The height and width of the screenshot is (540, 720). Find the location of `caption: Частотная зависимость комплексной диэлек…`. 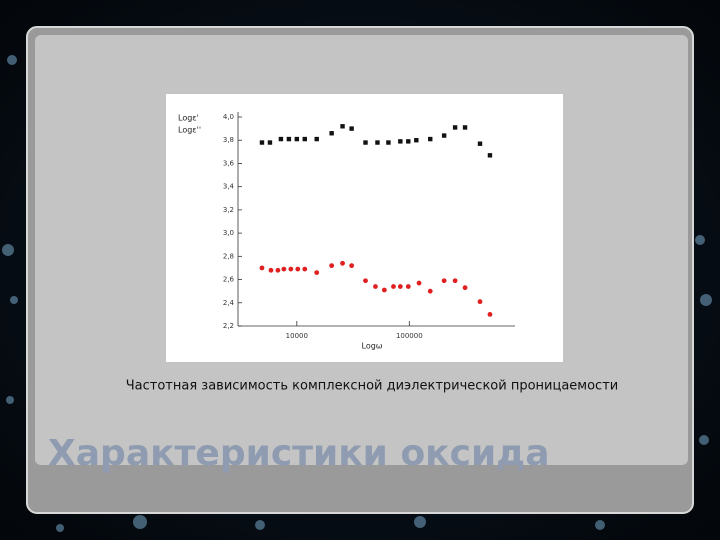

caption: Частотная зависимость комплексной диэлек… is located at coordinates (372, 386).